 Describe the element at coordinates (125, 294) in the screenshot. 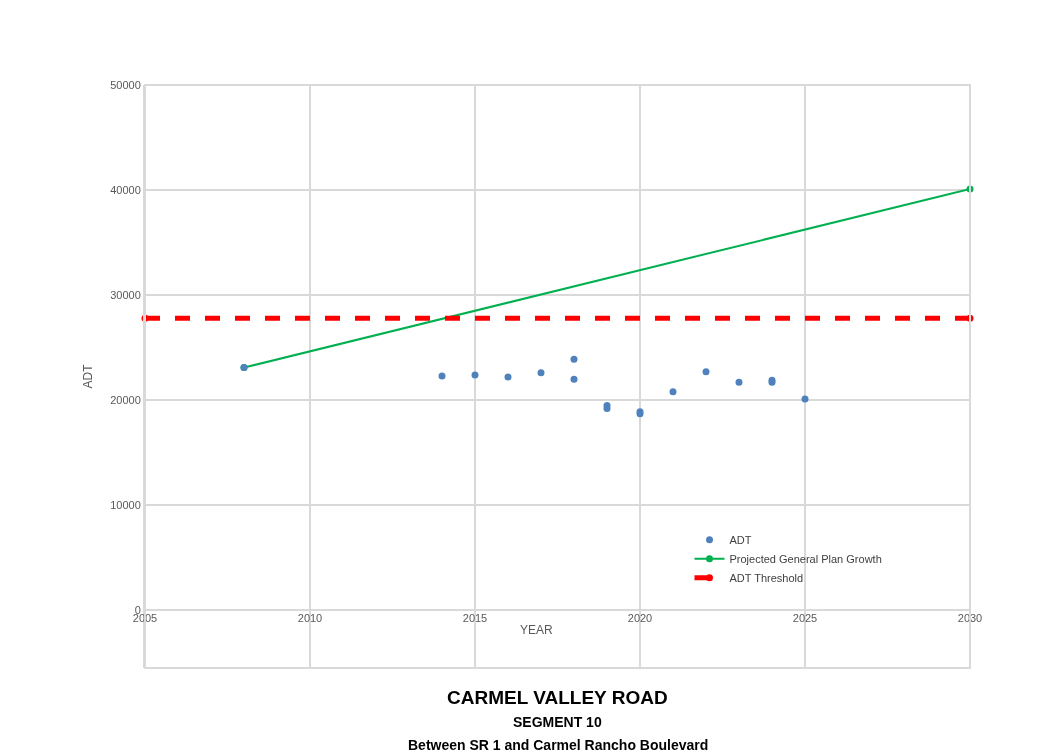

I see `y-tick-label: 30000` at that location.